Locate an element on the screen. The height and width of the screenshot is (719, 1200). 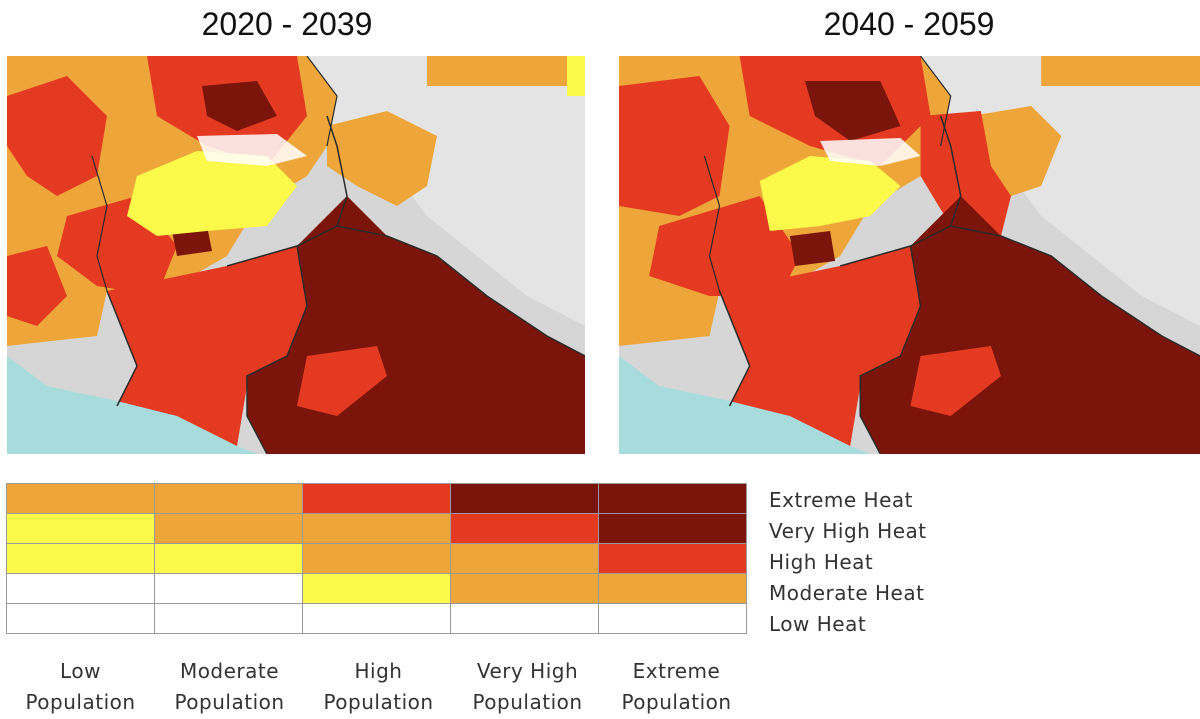
population-label-line: High is located at coordinates (378, 671).